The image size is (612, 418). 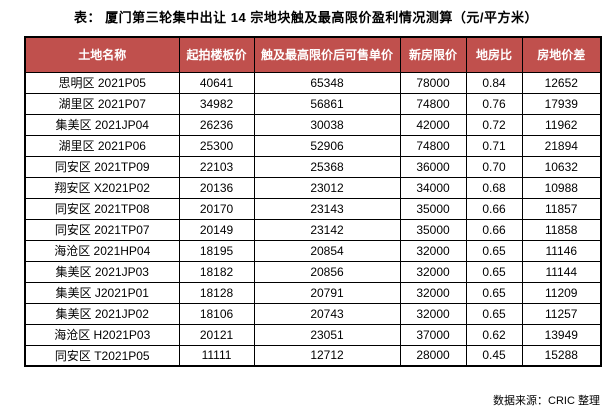 What do you see at coordinates (561, 229) in the screenshot?
I see `table-cell: 11858` at bounding box center [561, 229].